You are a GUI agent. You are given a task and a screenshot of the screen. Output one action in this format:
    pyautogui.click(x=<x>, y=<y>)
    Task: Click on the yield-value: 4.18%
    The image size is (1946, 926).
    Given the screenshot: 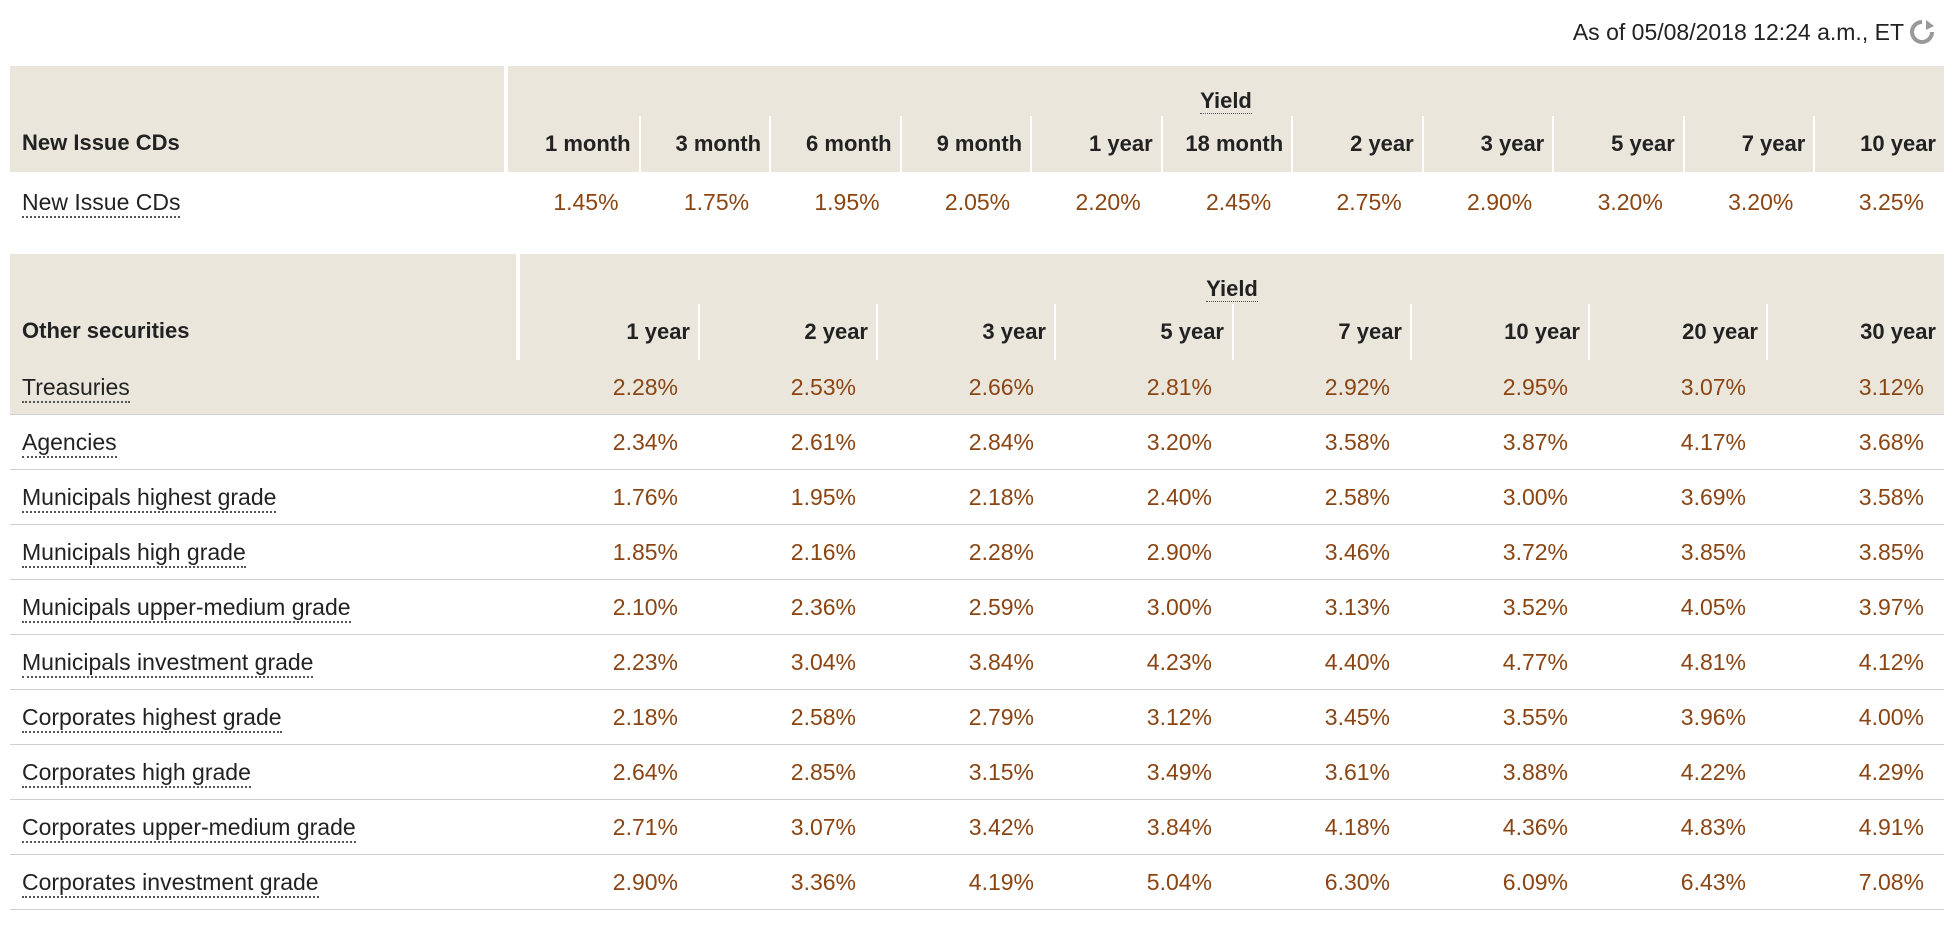 What is the action you would take?
    pyautogui.click(x=1321, y=827)
    